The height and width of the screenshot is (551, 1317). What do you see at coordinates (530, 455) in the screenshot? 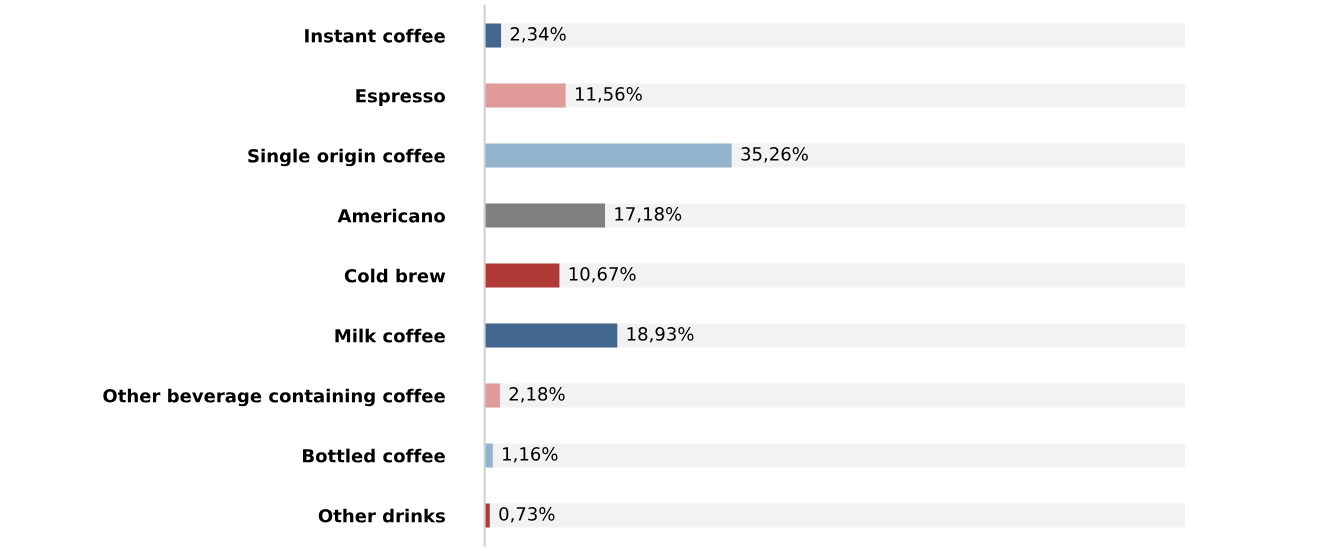
I see `data-label: 1,16%` at bounding box center [530, 455].